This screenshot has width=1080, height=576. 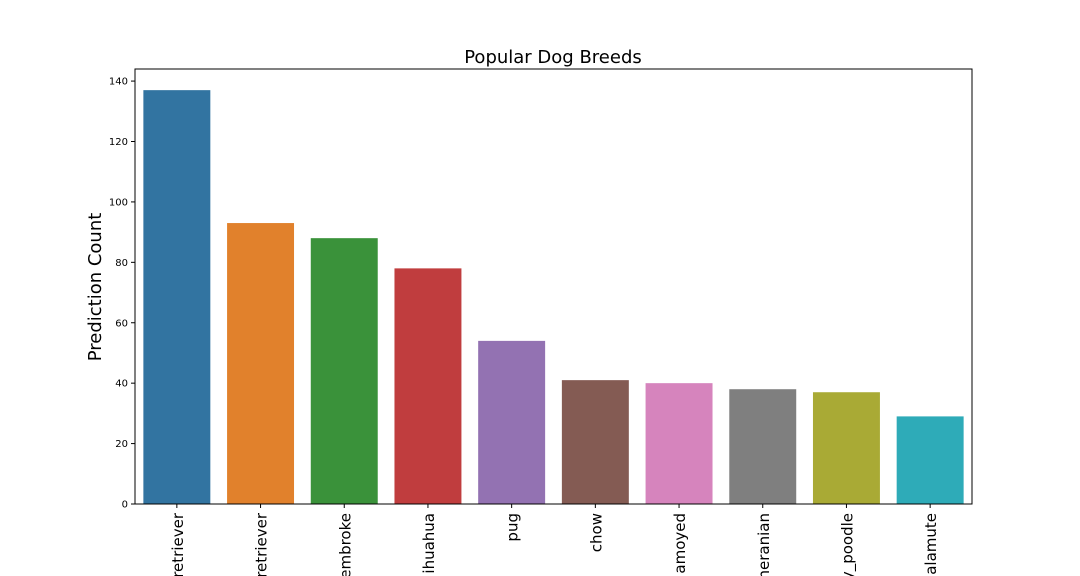 I want to click on chart-title: Popular Dog Breeds, so click(x=553, y=57).